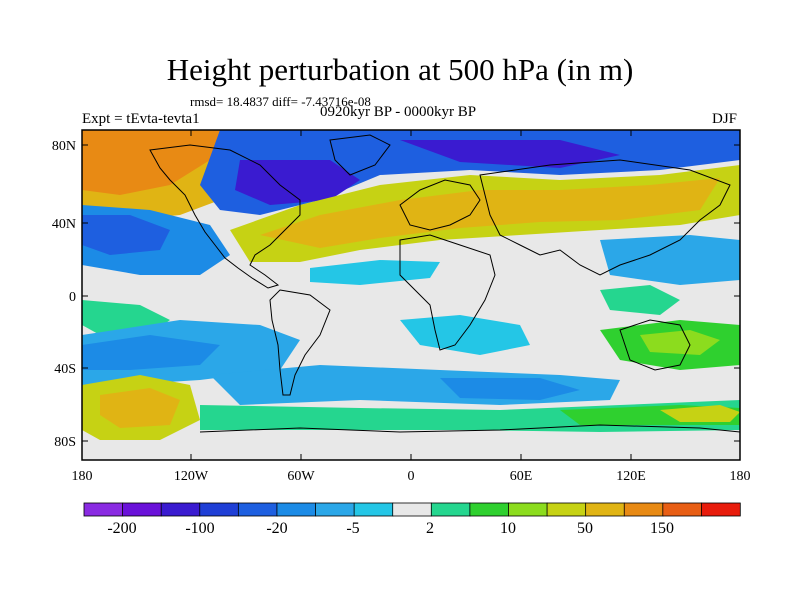  What do you see at coordinates (465, 335) in the screenshot?
I see `field-cyan-south-mid` at bounding box center [465, 335].